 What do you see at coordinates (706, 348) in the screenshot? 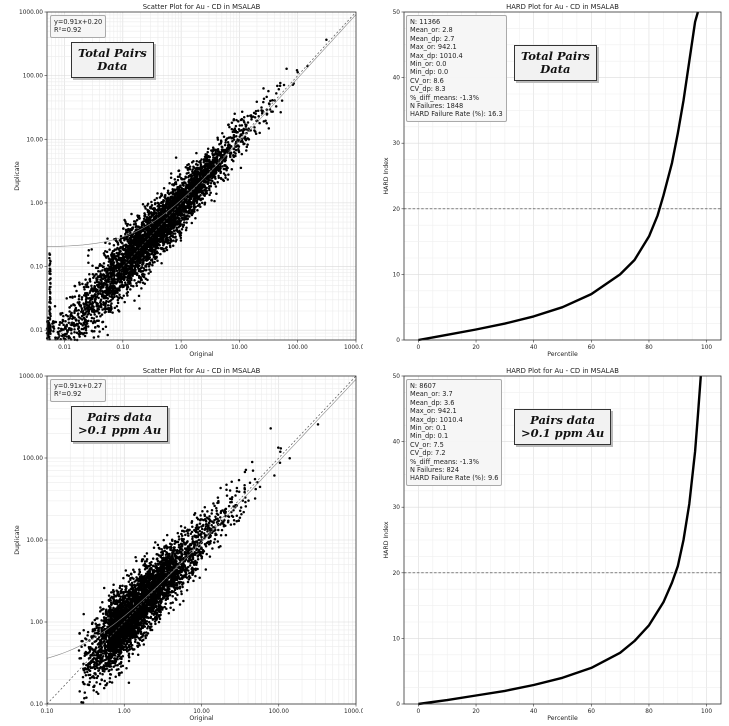
I see `x-tick-label: 100` at bounding box center [706, 348].